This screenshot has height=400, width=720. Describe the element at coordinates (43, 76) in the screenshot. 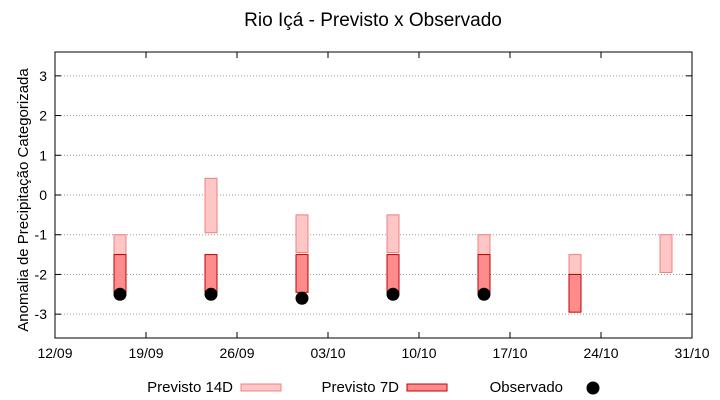

I see `y-tick-label: 3` at that location.